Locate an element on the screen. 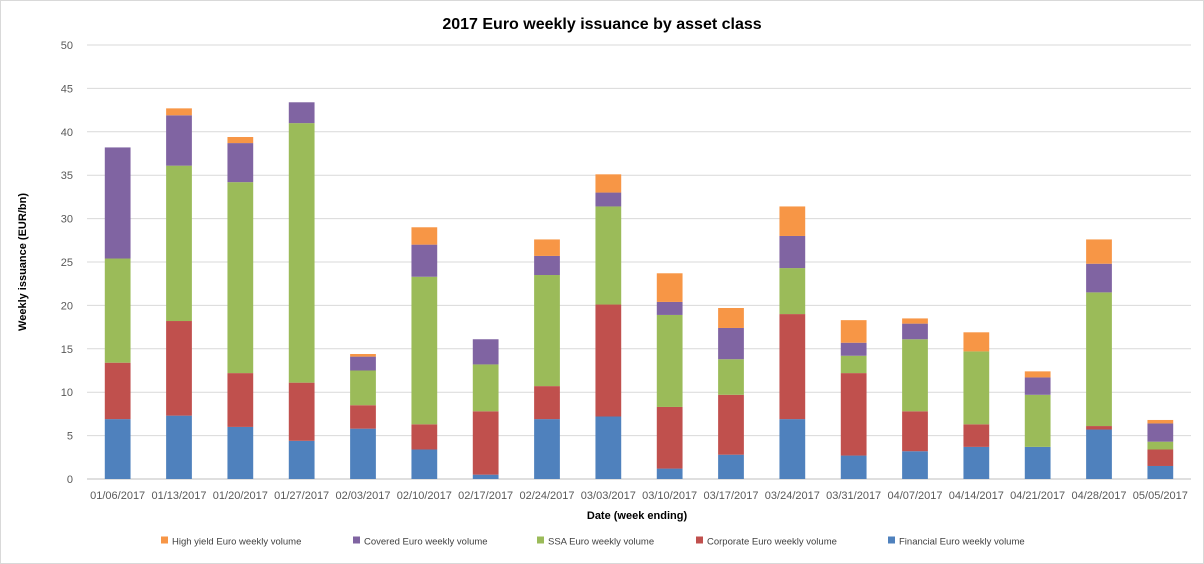  x-tick-label: 02/24/2017 is located at coordinates (546, 496).